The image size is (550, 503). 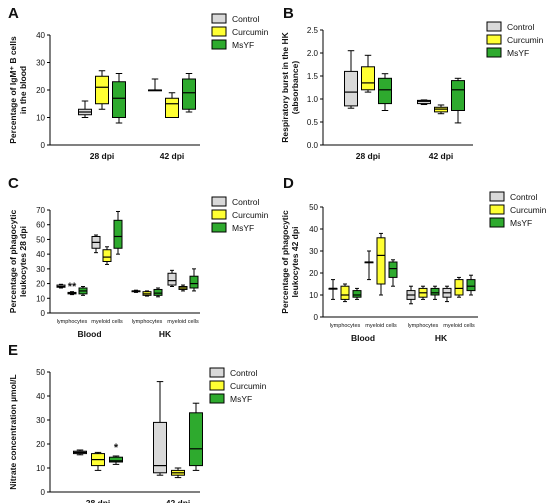 I want to click on y-axis-label: Respiratory burst in the HK, so click(x=285, y=86).